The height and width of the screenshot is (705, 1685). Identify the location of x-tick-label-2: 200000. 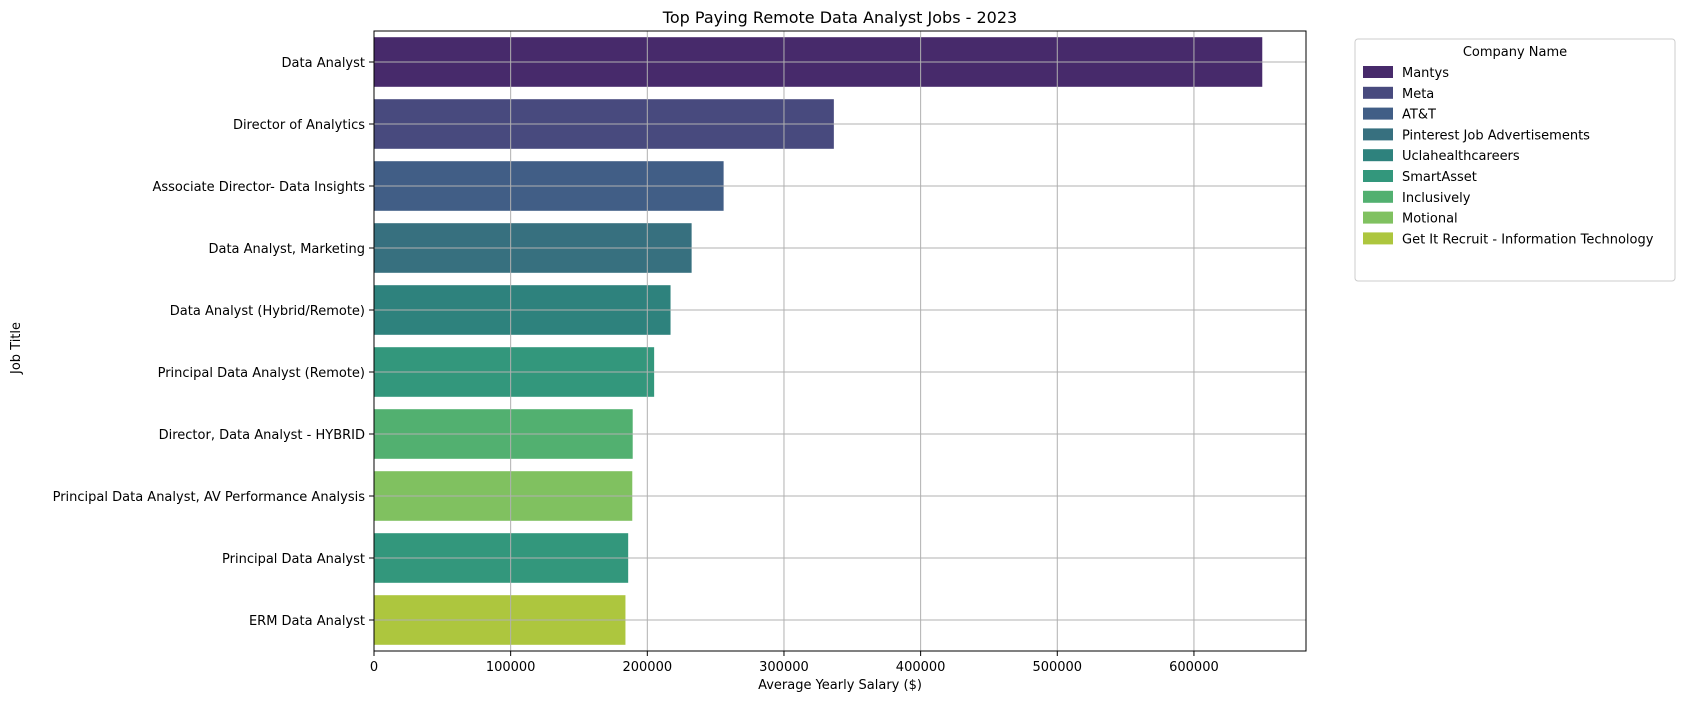
(647, 667).